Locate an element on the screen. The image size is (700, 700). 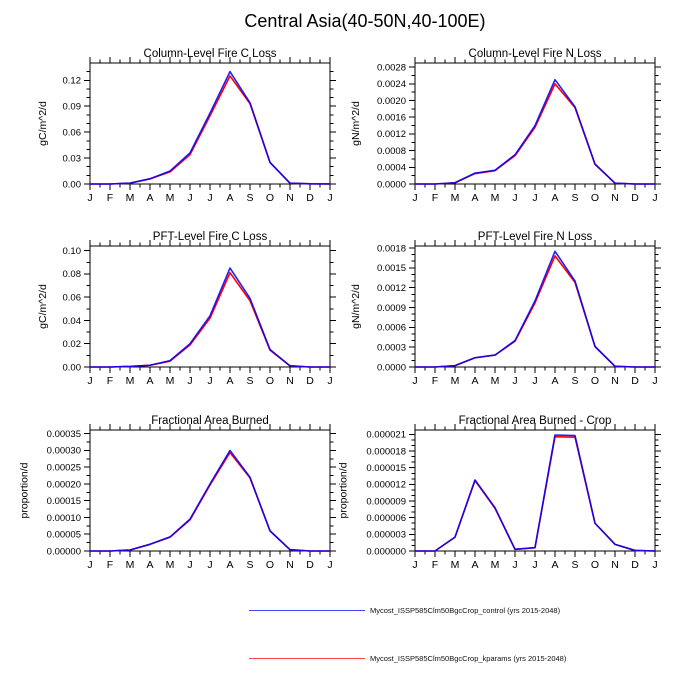
svg-text: 0.0024 is located at coordinates (391, 84).